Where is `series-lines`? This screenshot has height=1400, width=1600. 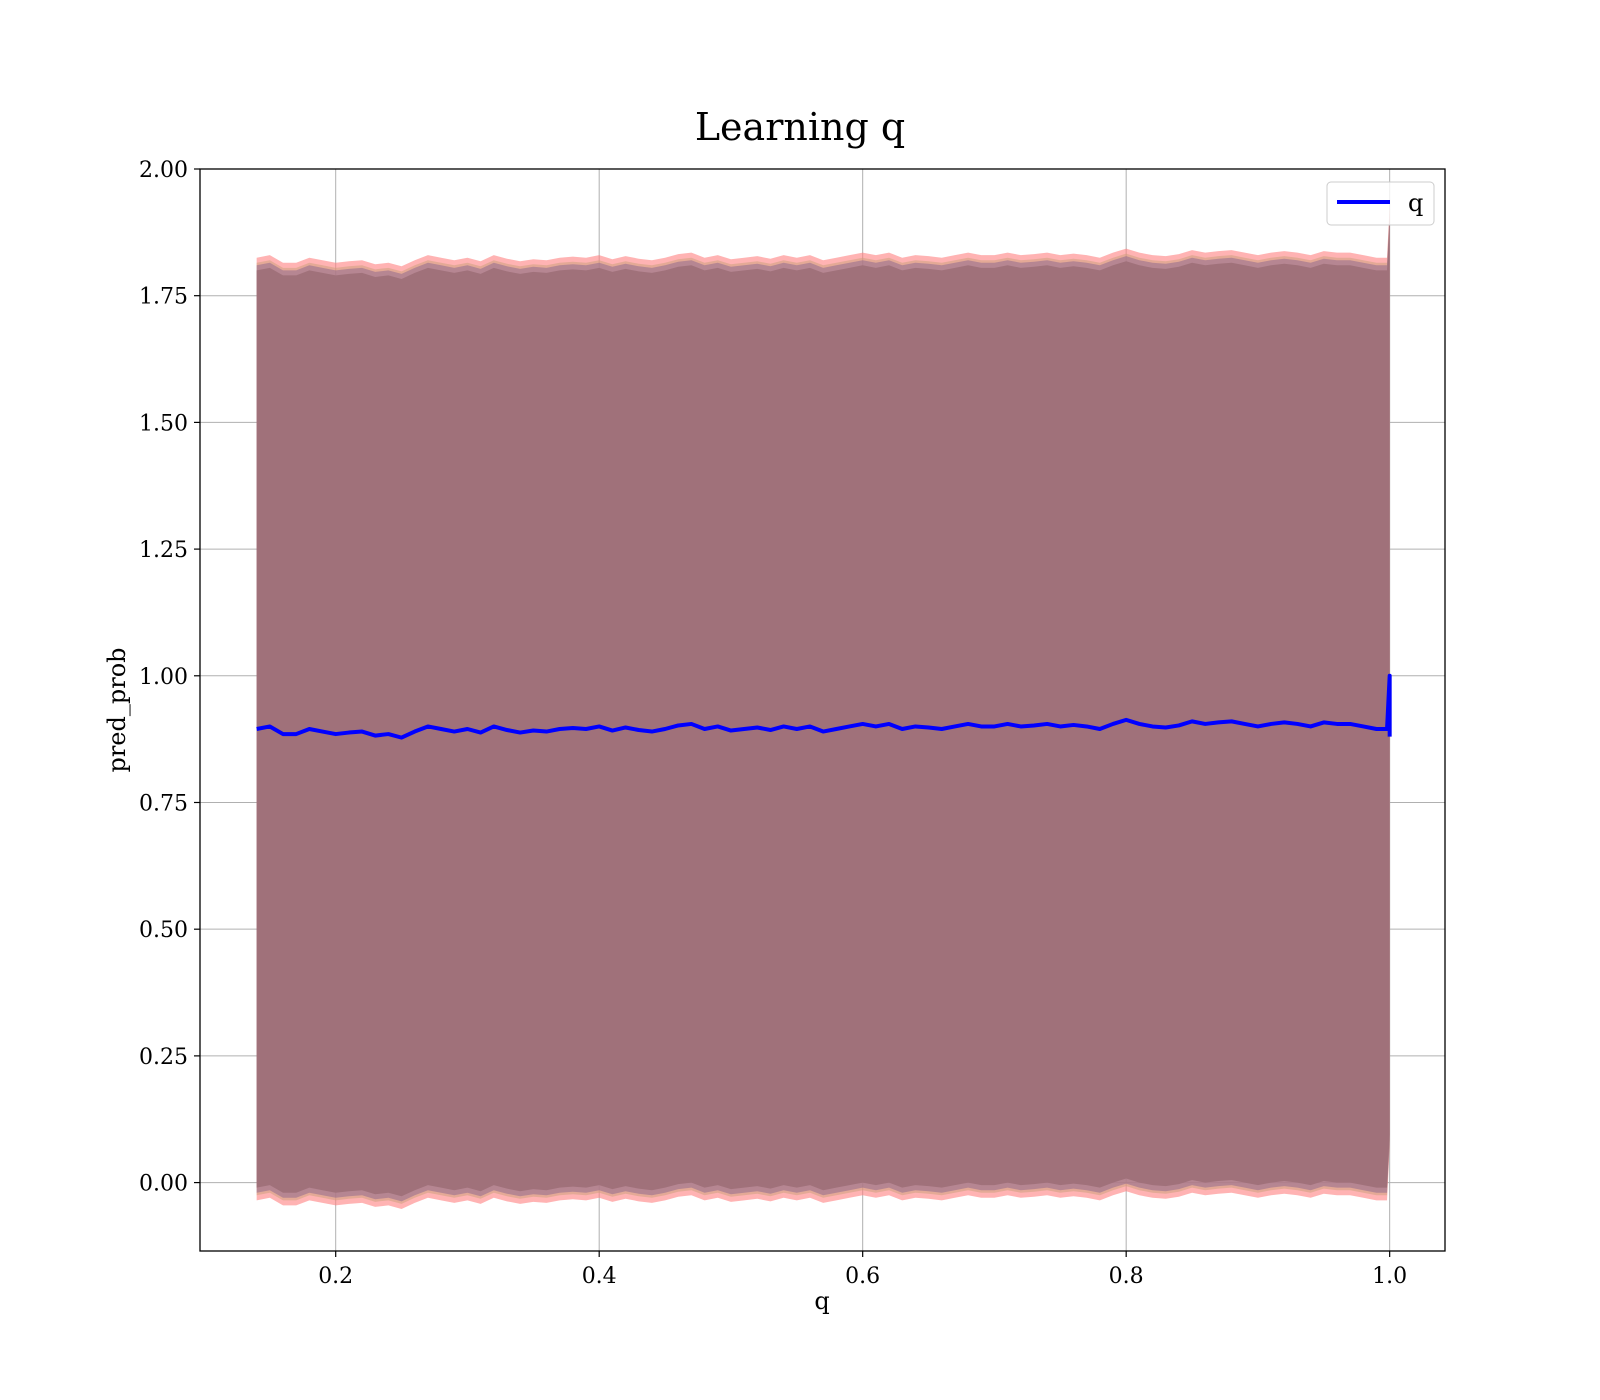
series-lines is located at coordinates (824, 706).